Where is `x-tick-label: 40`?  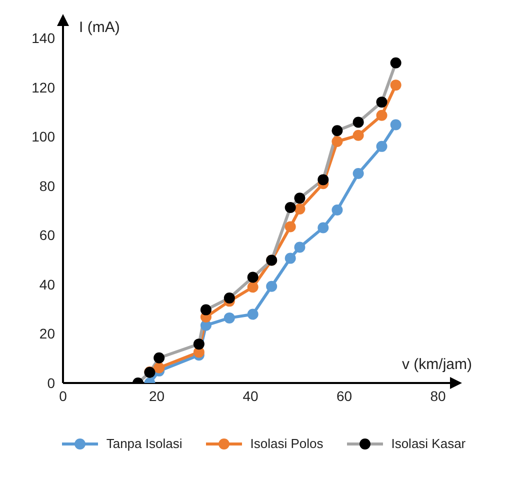
x-tick-label: 40 is located at coordinates (250, 396).